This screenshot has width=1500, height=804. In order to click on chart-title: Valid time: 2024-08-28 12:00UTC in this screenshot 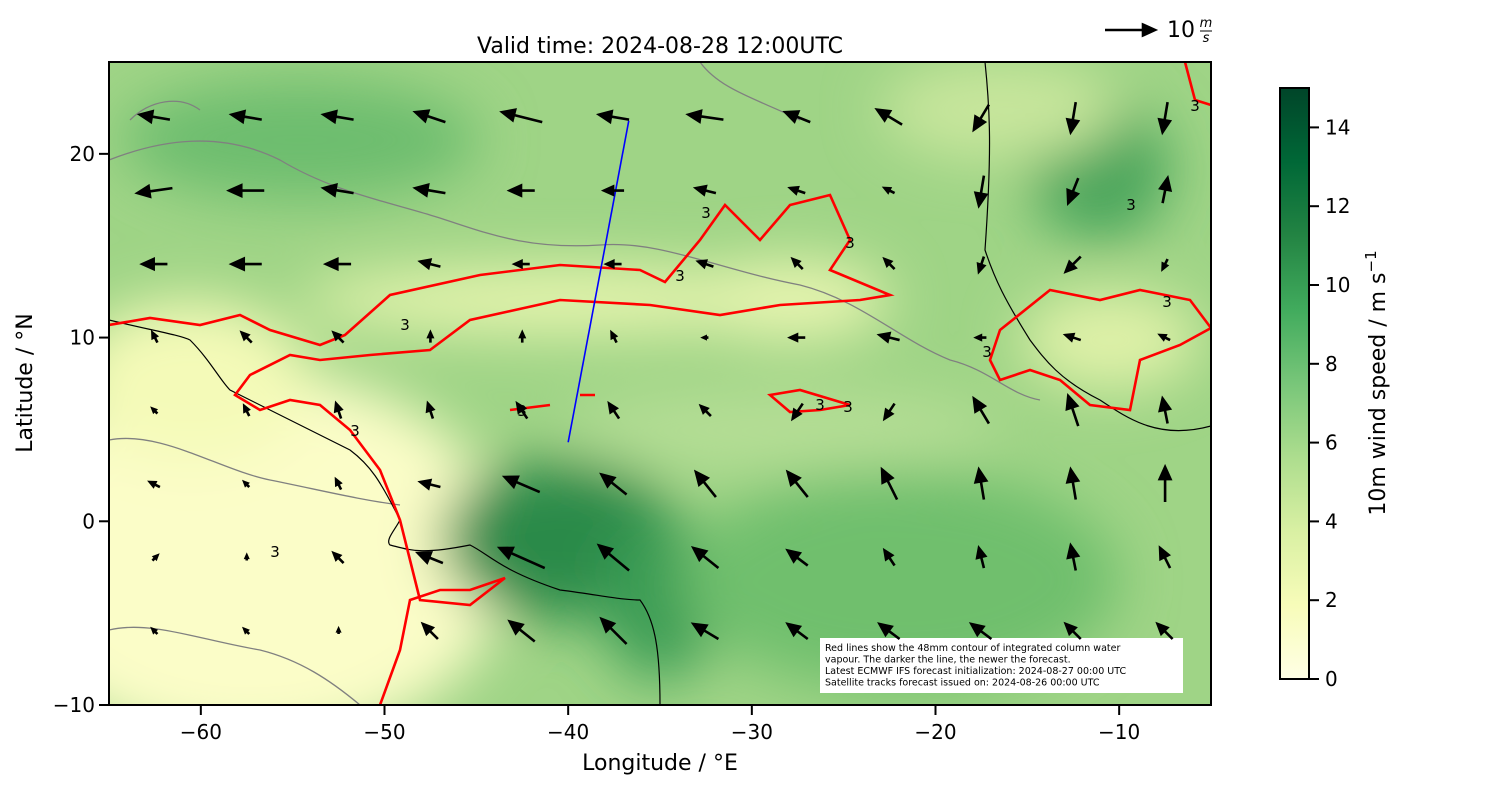, I will do `click(660, 46)`.